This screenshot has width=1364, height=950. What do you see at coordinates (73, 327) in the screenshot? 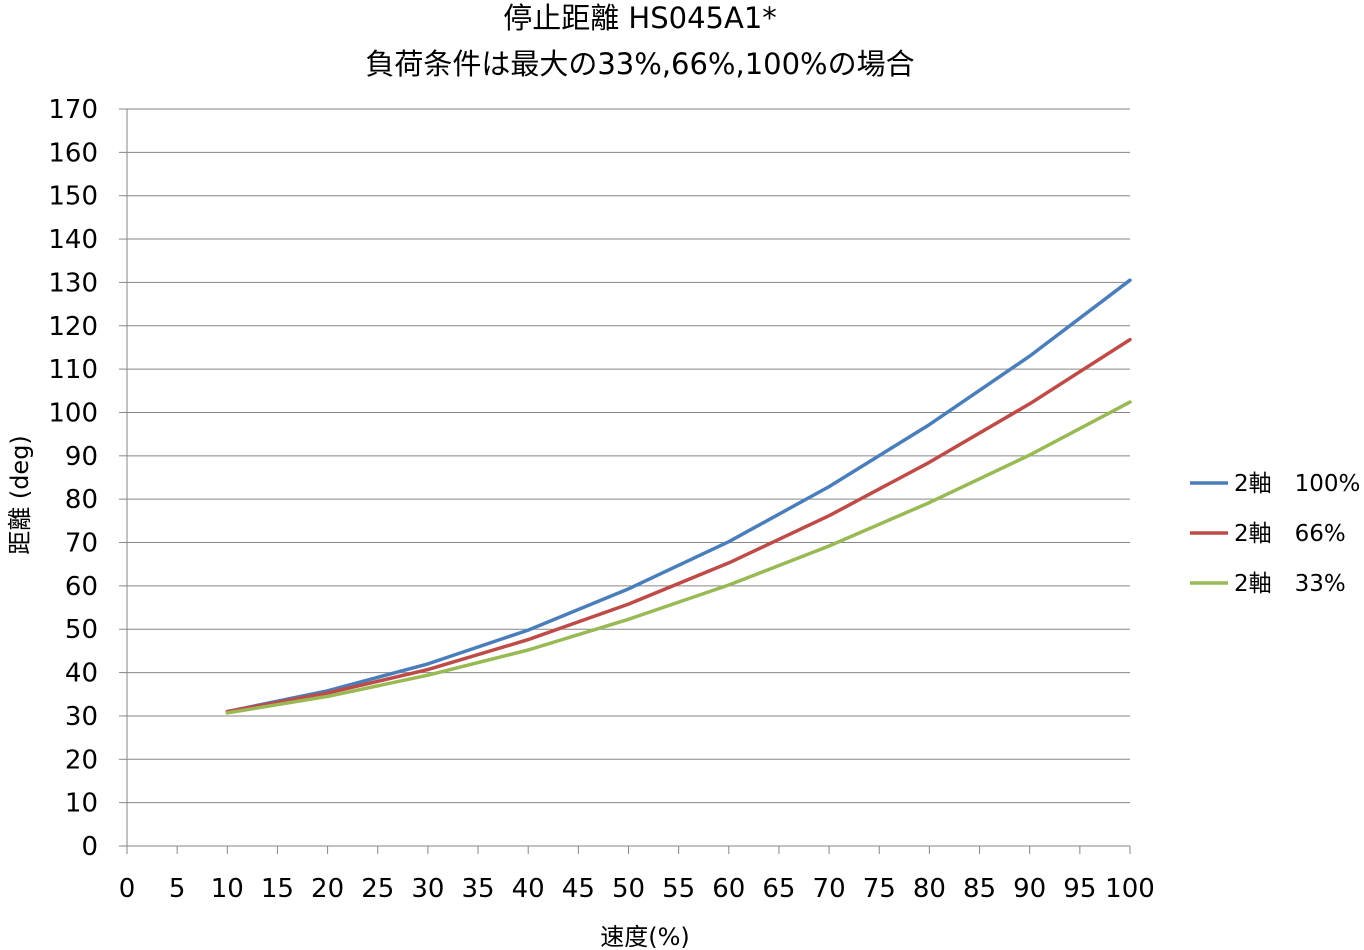
I see `y-tick-label-120: 120` at bounding box center [73, 327].